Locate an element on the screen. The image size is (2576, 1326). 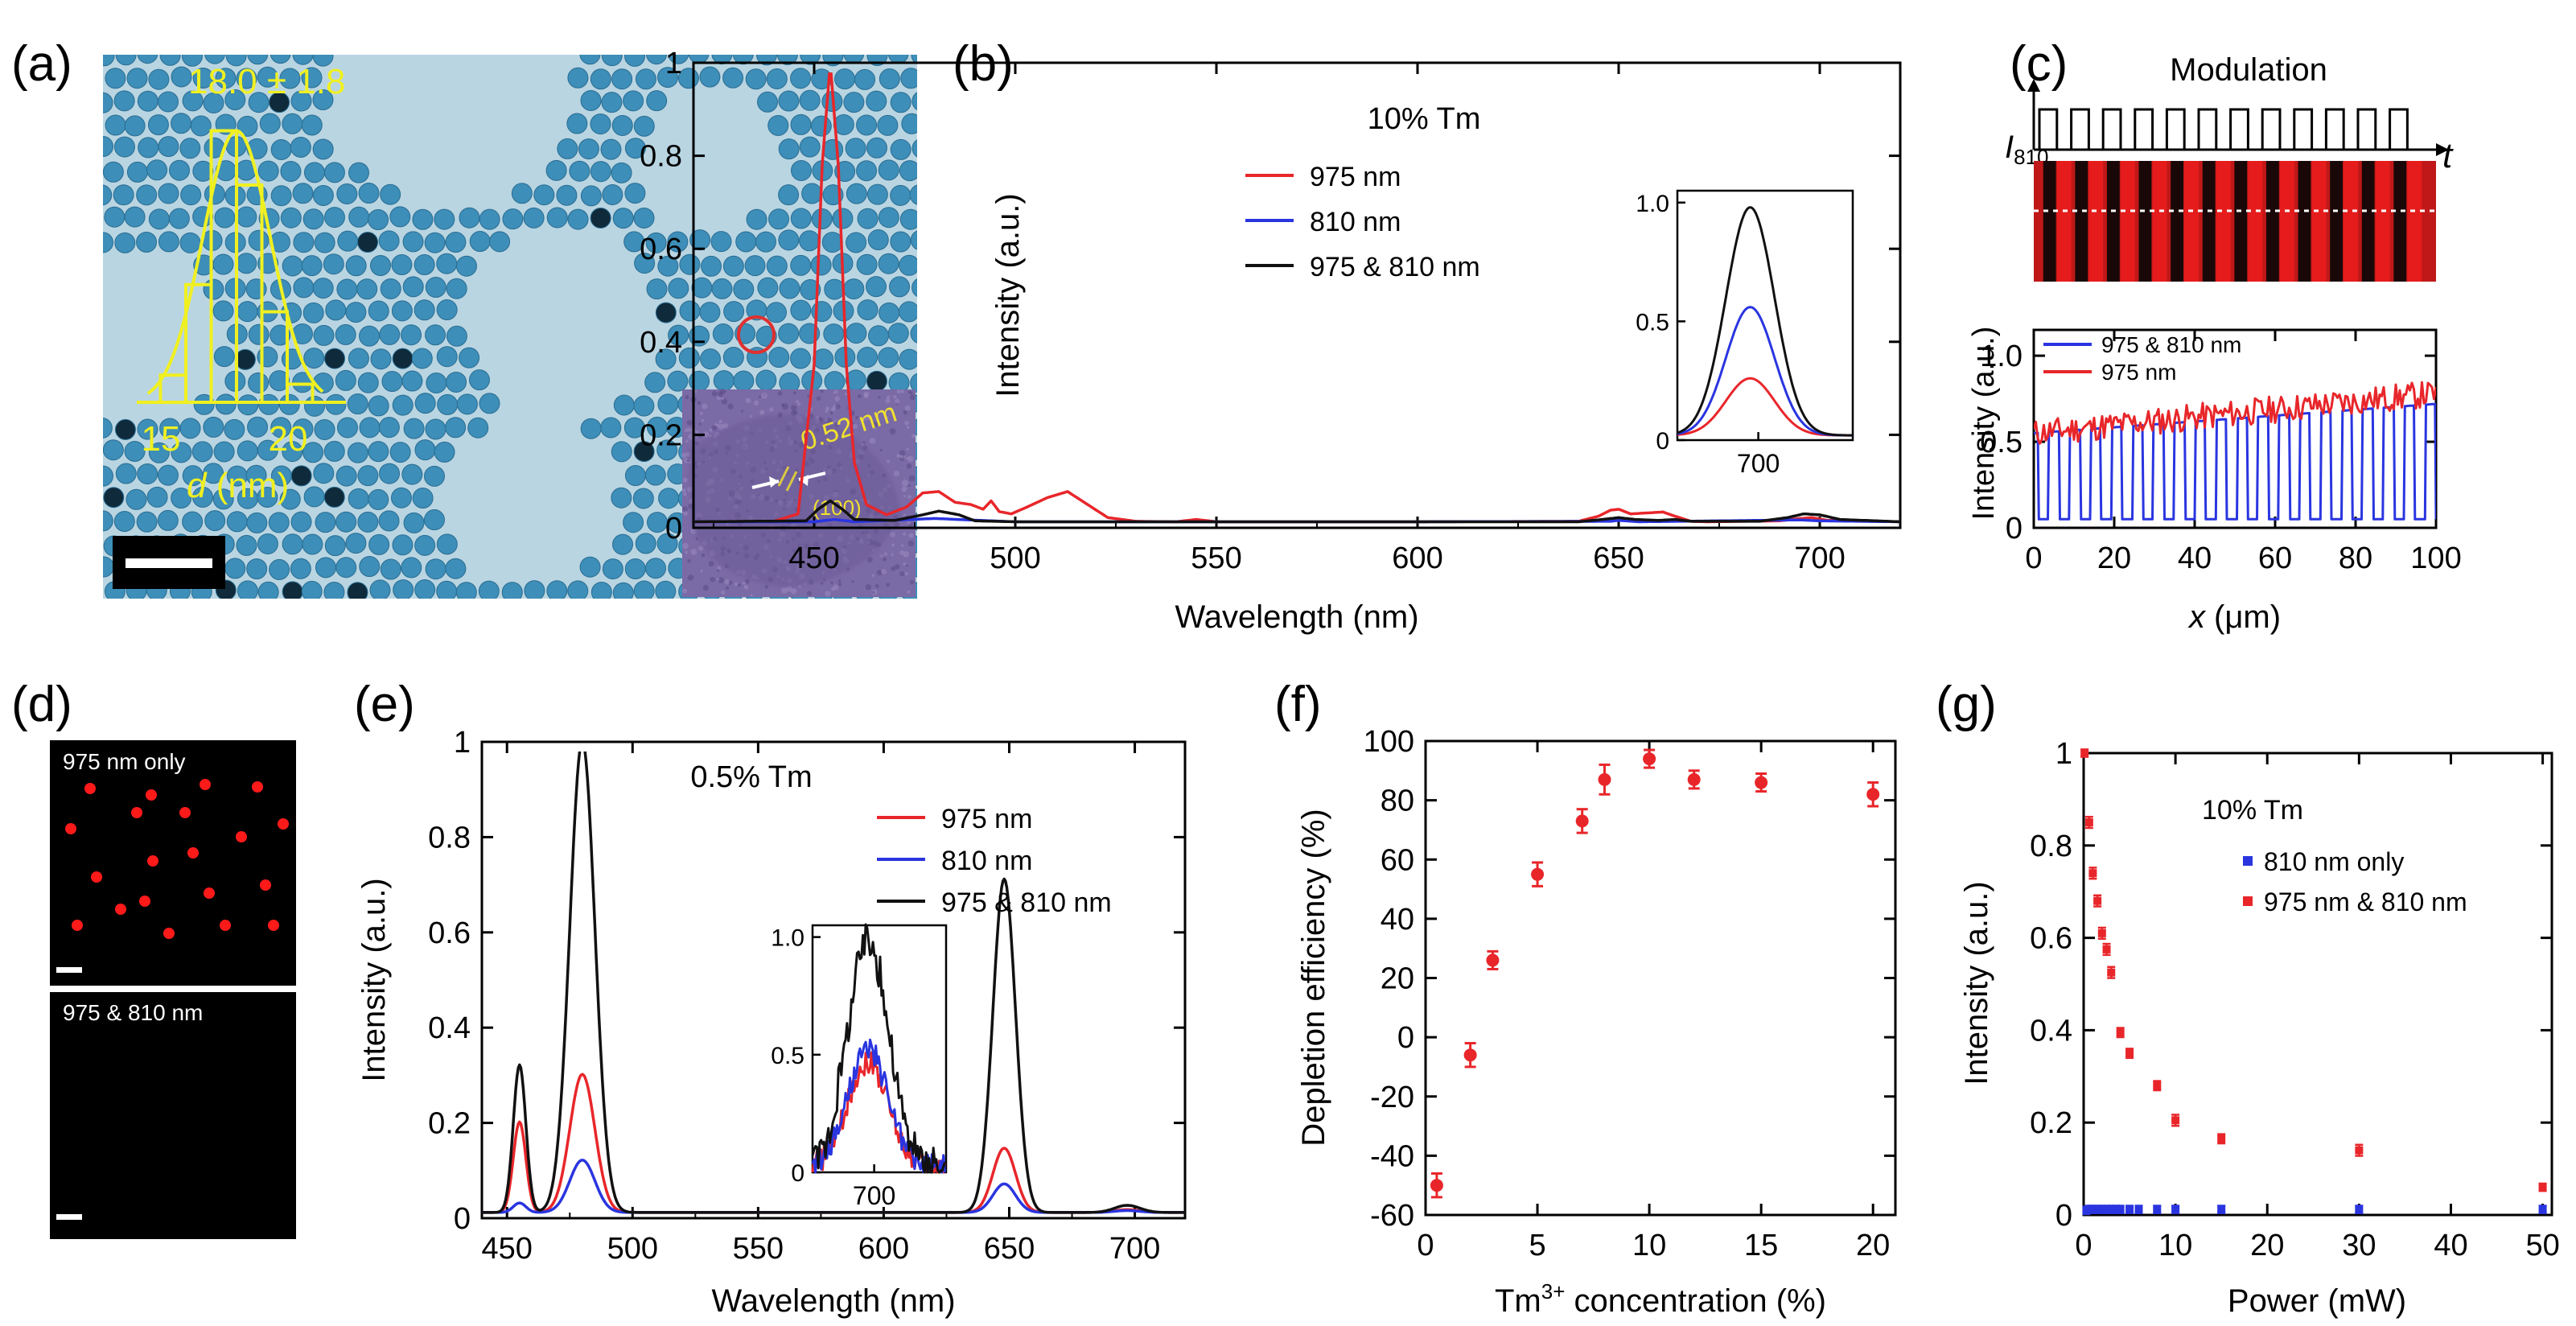
panel-label-e: (e) is located at coordinates (384, 704).